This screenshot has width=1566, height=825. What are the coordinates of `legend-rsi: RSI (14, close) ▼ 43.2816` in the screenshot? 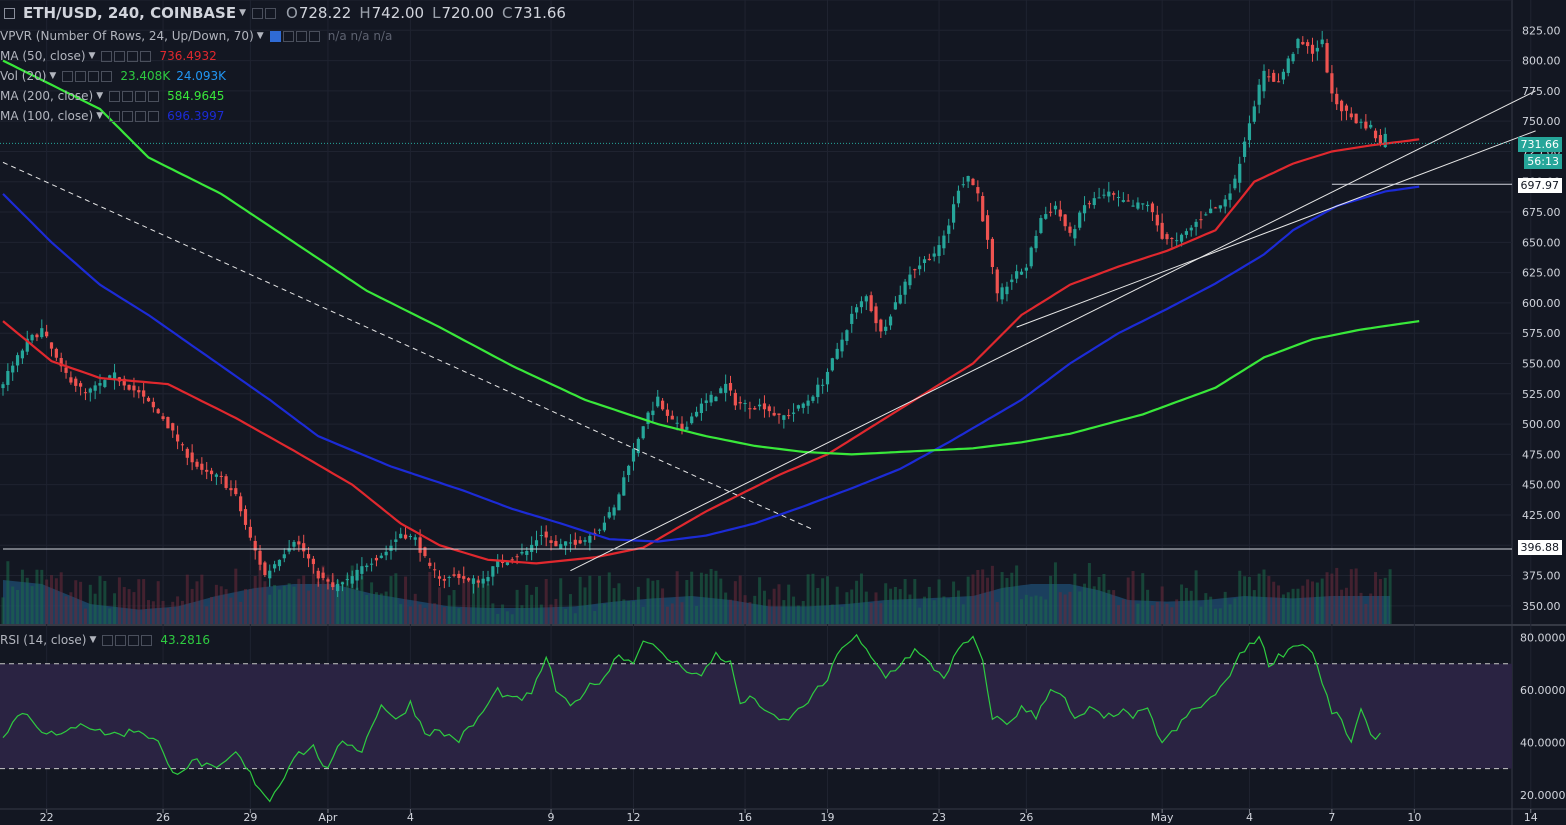 It's located at (105, 640).